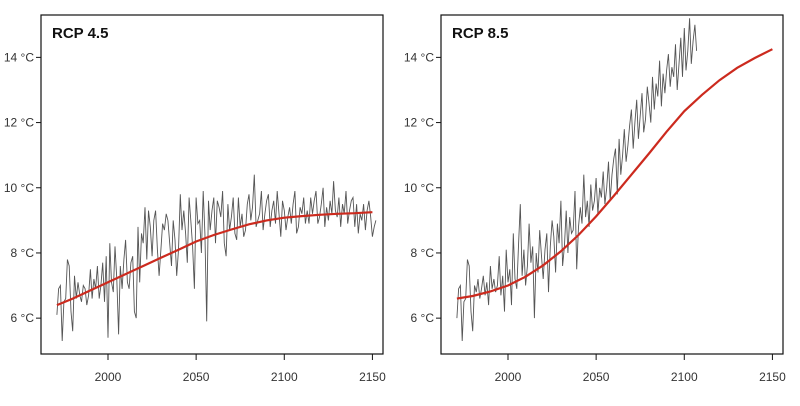 This screenshot has width=800, height=406. Describe the element at coordinates (480, 33) in the screenshot. I see `panel-title: RCP 8.5` at that location.